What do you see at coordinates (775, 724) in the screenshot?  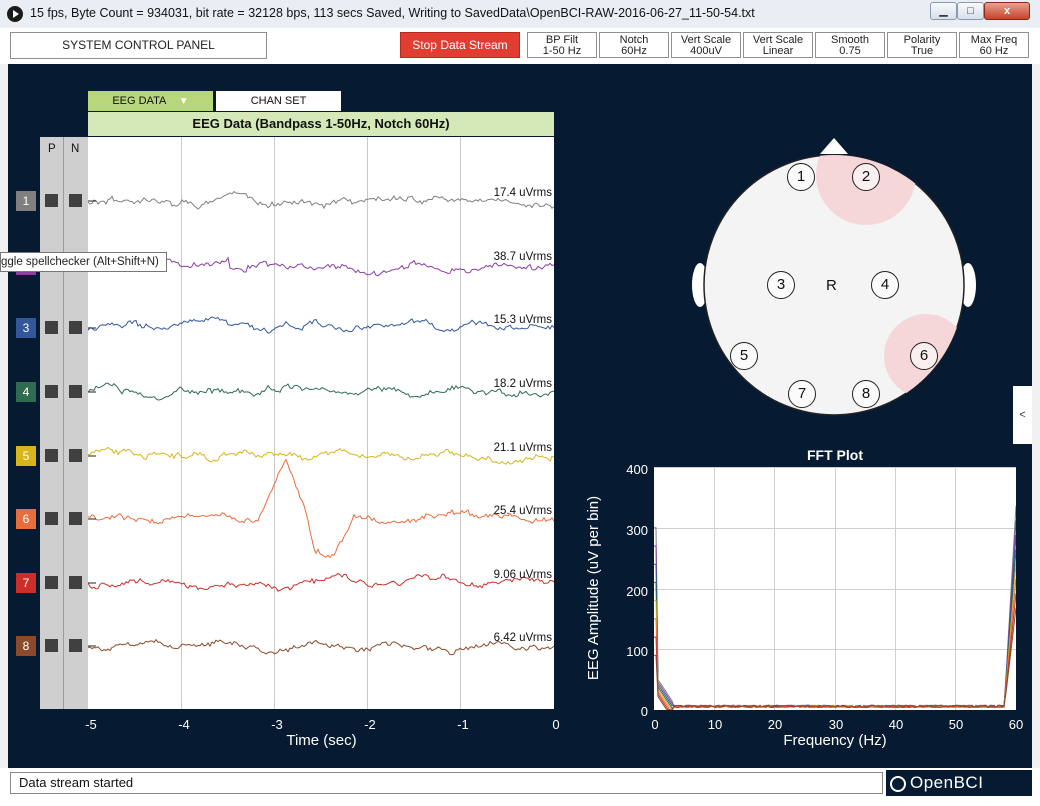 I see `fft-x-tick: 20` at bounding box center [775, 724].